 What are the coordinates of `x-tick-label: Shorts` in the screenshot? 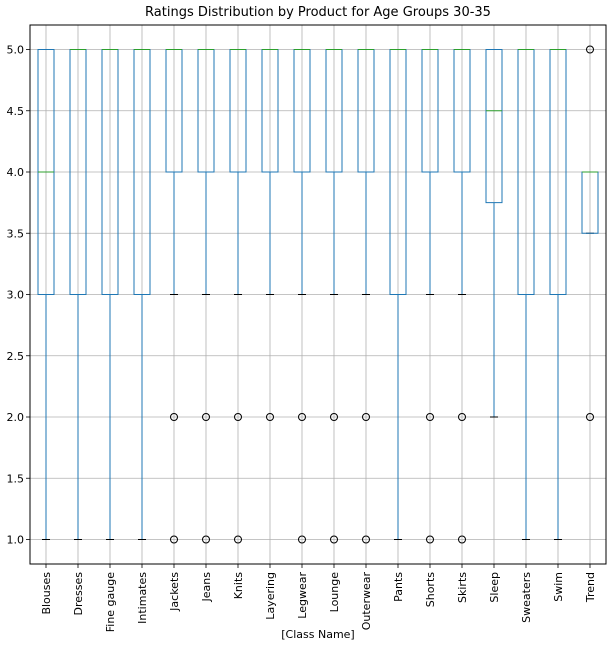 It's located at (430, 590).